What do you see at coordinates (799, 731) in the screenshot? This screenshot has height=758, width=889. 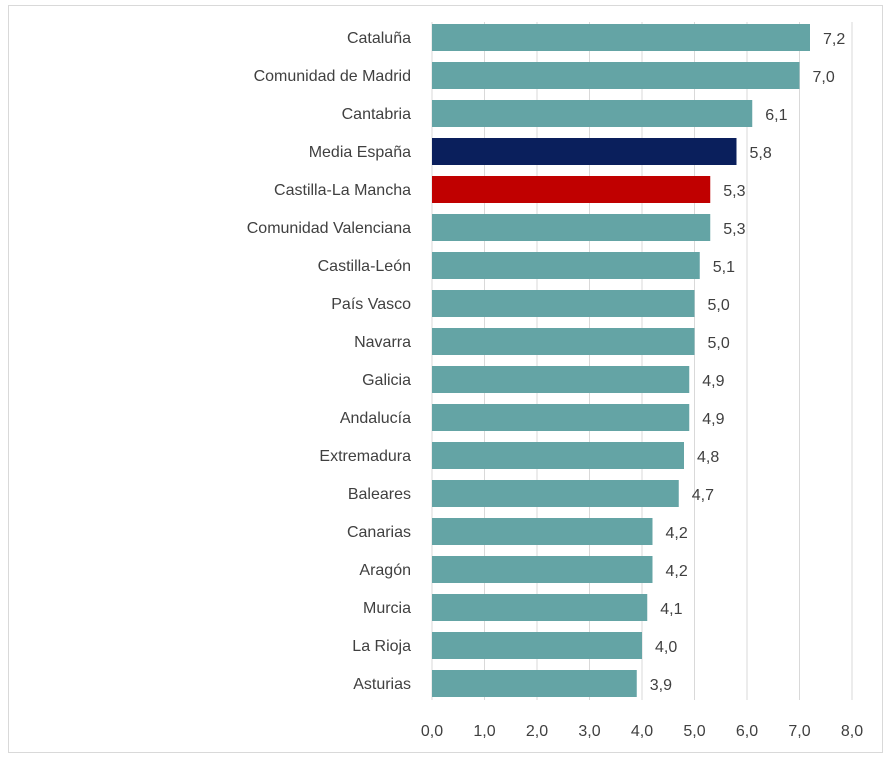 I see `x-tick-label: 7,0` at bounding box center [799, 731].